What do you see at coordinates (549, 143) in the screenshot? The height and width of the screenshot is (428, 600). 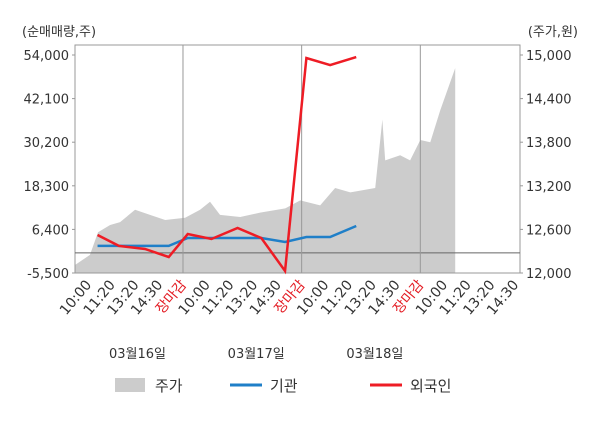 I see `y2-tick-label: 13,800` at bounding box center [549, 143].